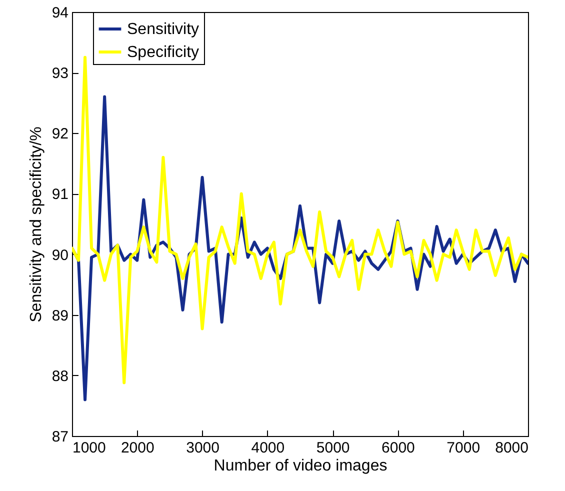  Describe the element at coordinates (203, 448) in the screenshot. I see `x-tick-label: 3000` at that location.